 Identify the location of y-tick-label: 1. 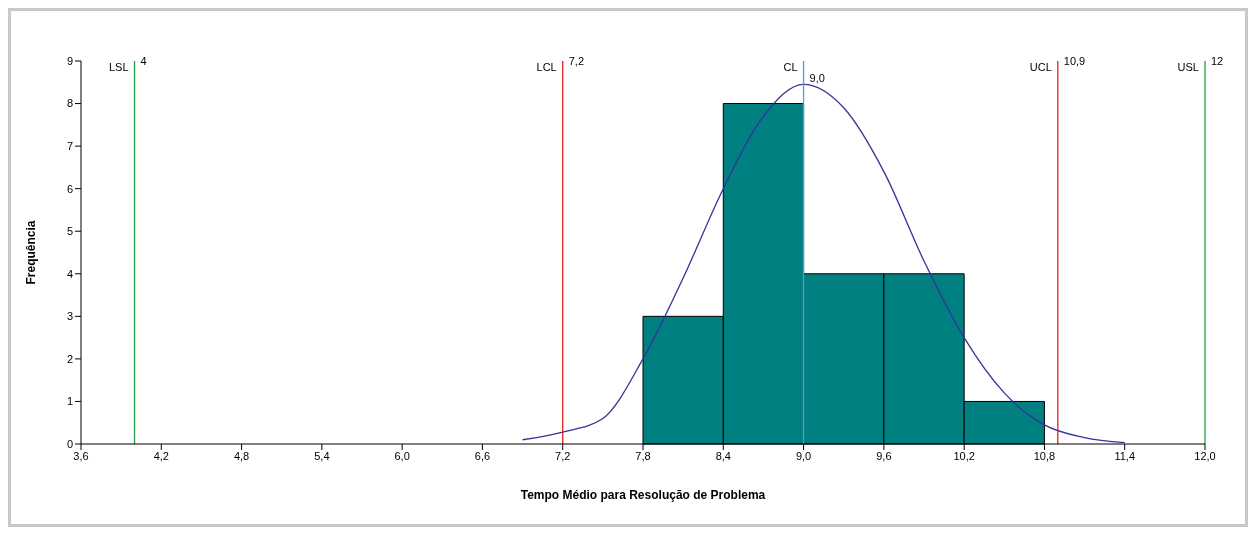
(69, 401).